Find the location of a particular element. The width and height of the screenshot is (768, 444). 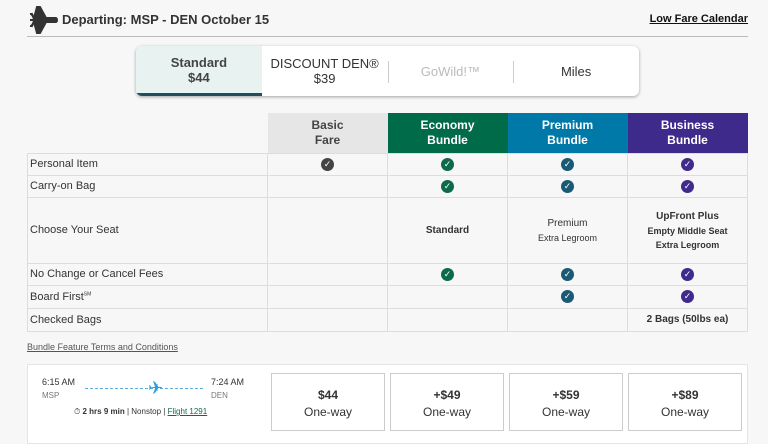

row-label: Personal Item is located at coordinates (147, 164).